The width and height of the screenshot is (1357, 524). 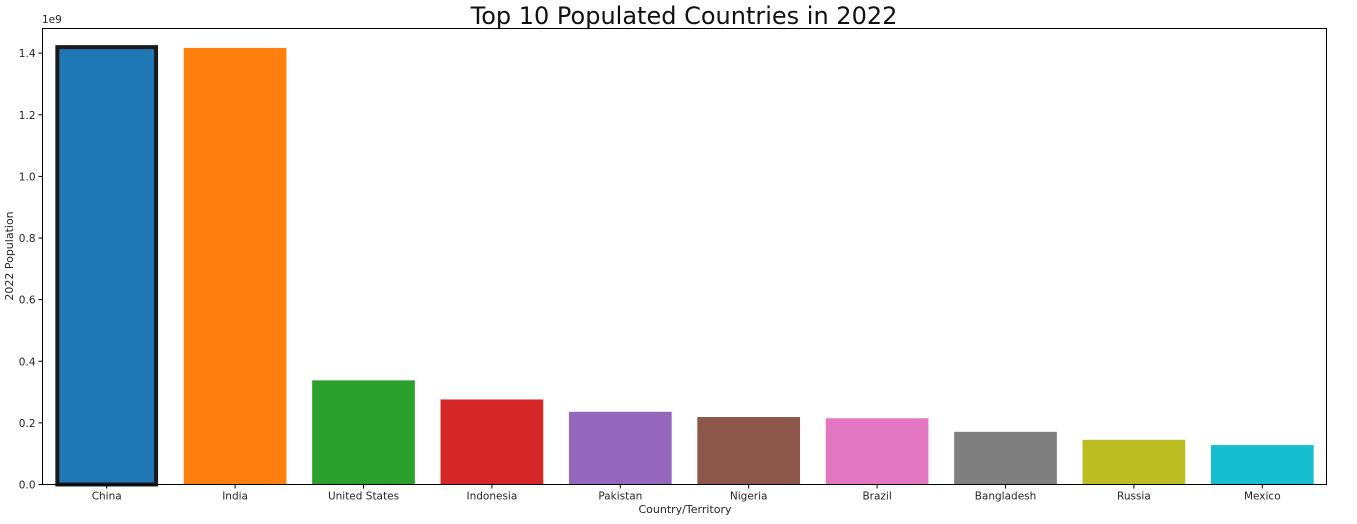 What do you see at coordinates (31, 270) in the screenshot?
I see `y-axis: 0.0 0.2 0.4 0.6 0.8 1.0 1.2 1.4` at bounding box center [31, 270].